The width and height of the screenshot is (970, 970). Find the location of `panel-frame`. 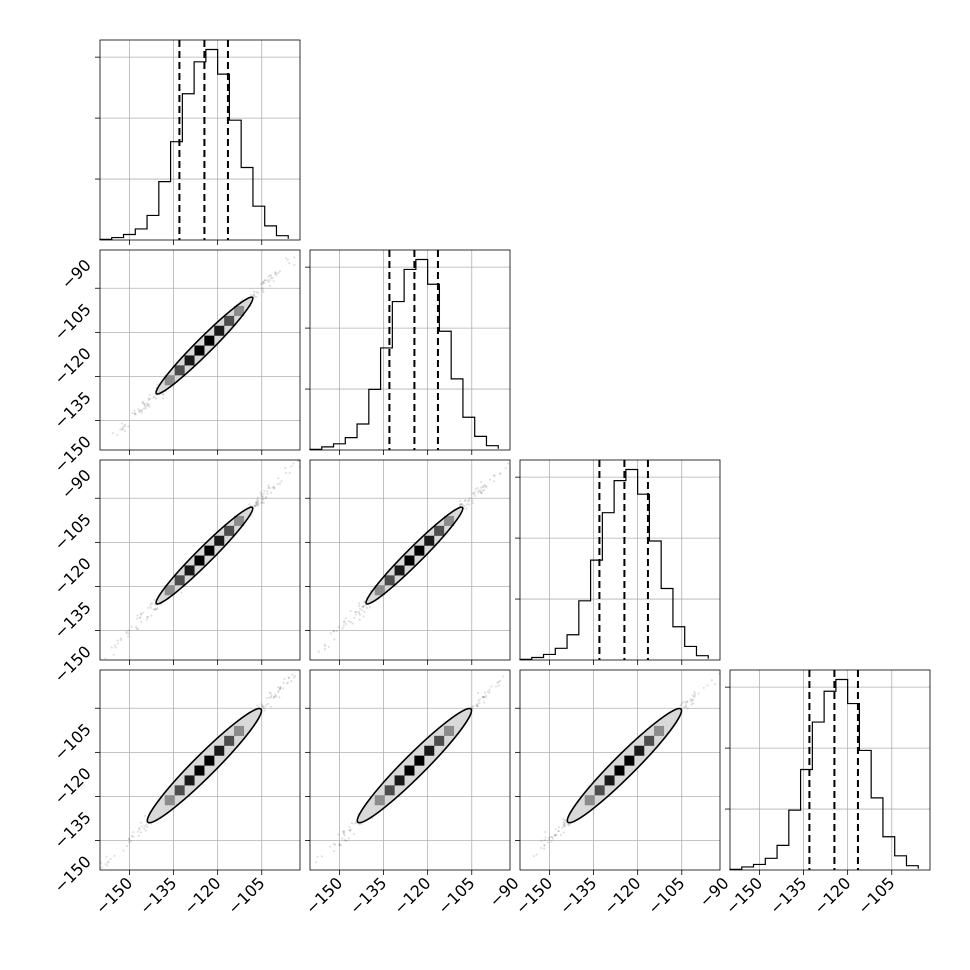

panel-frame is located at coordinates (200, 560).